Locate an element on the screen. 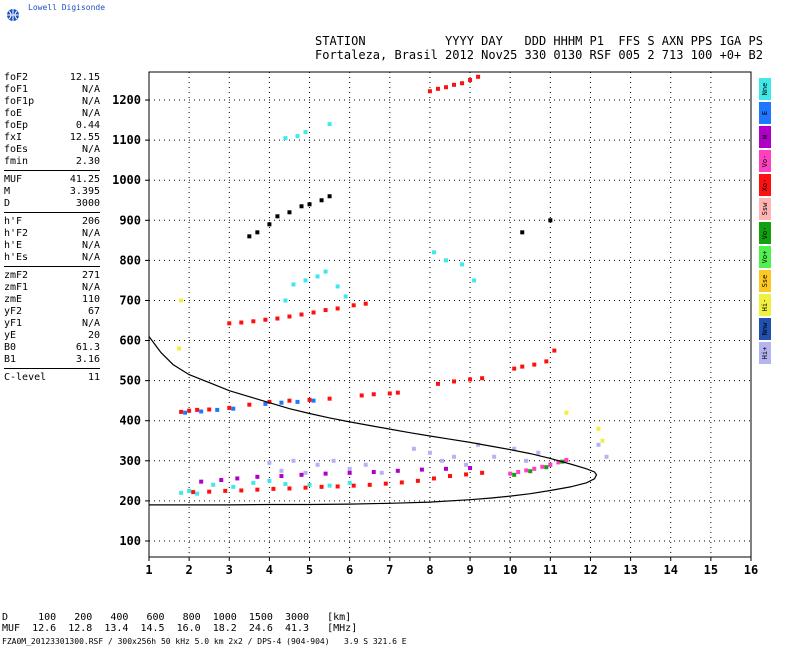  param-separator is located at coordinates (52, 170).